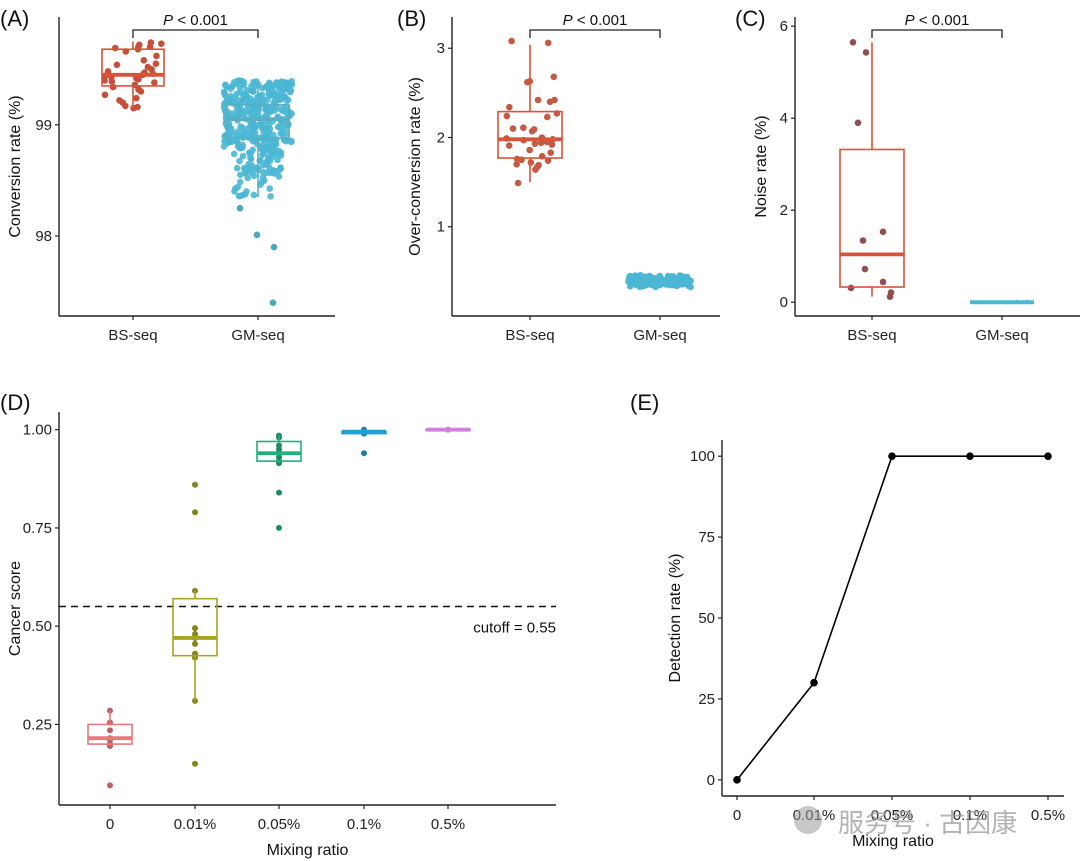 This screenshot has height=861, width=1080. Describe the element at coordinates (808, 820) in the screenshot. I see `watermark-logo-icon` at that location.